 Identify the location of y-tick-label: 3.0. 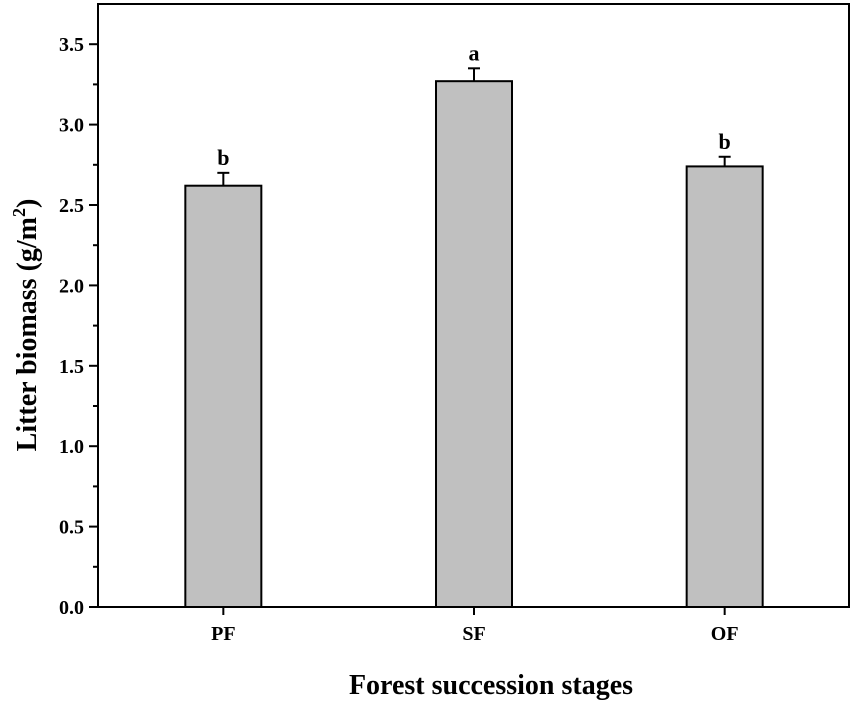
(71, 126).